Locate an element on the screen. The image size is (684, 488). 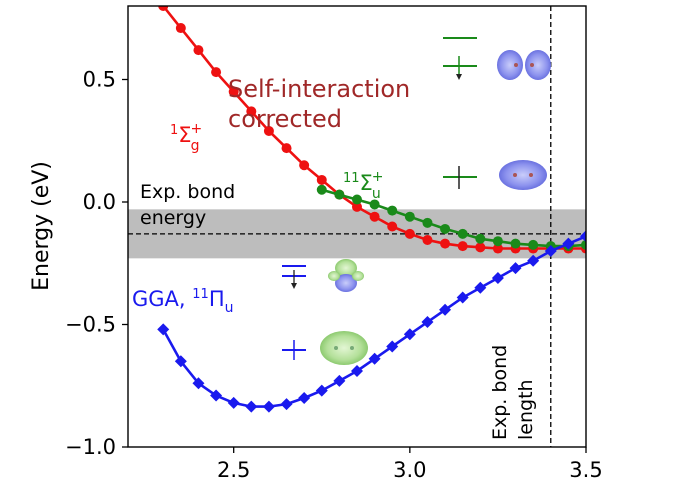
x-tick-label: 3.5 is located at coordinates (585, 470).